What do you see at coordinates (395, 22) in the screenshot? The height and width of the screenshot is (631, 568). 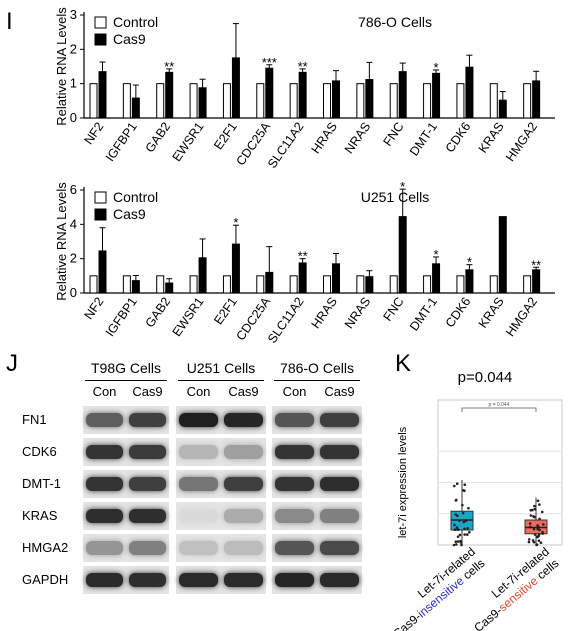 I see `chart-title: 786-O Cells` at bounding box center [395, 22].